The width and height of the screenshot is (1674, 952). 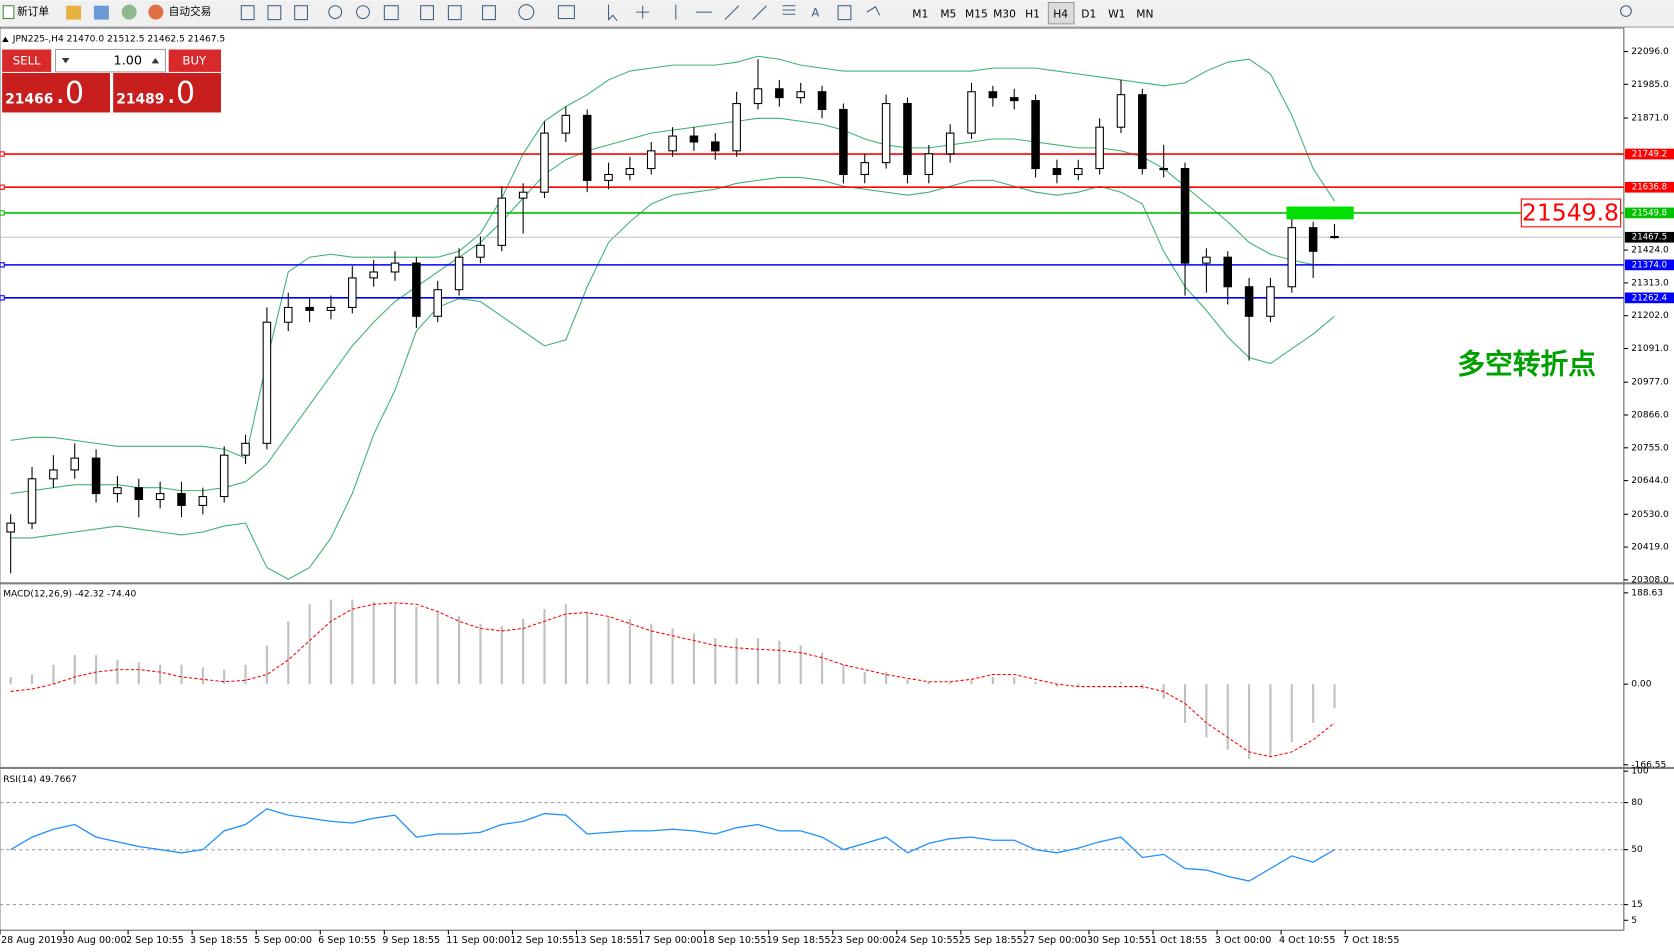 I want to click on lot-value: 1.00, so click(x=127, y=61).